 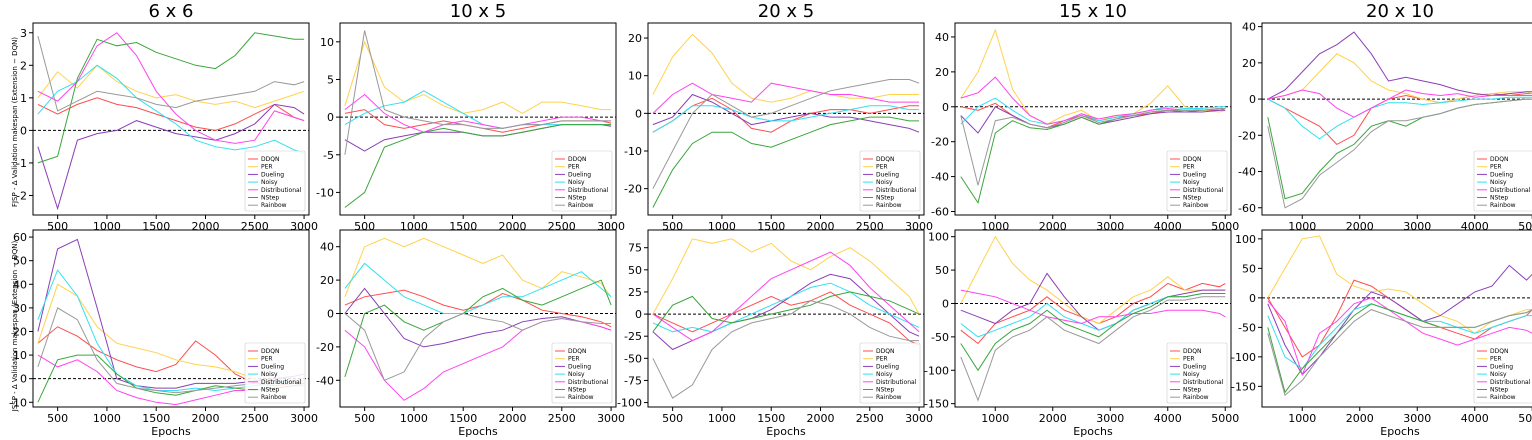 What do you see at coordinates (633, 380) in the screenshot?
I see `y-tick-label: -75` at bounding box center [633, 380].